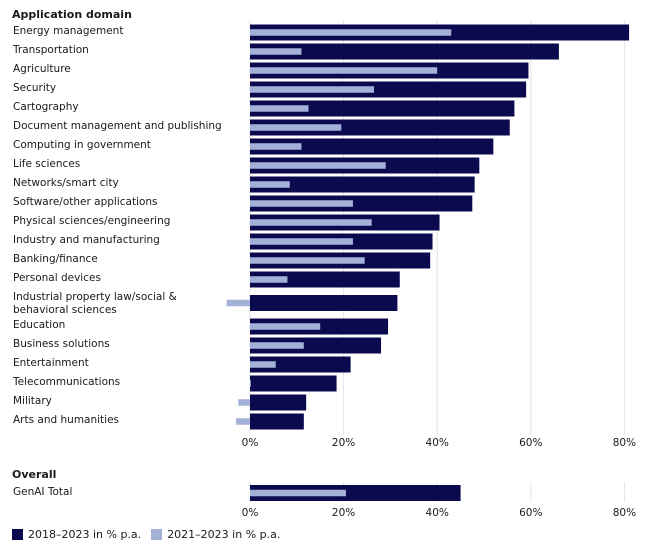 This screenshot has height=548, width=650. I want to click on bar-2021-2023-industrial-property-law-social-behavioral-sciences, so click(238, 303).